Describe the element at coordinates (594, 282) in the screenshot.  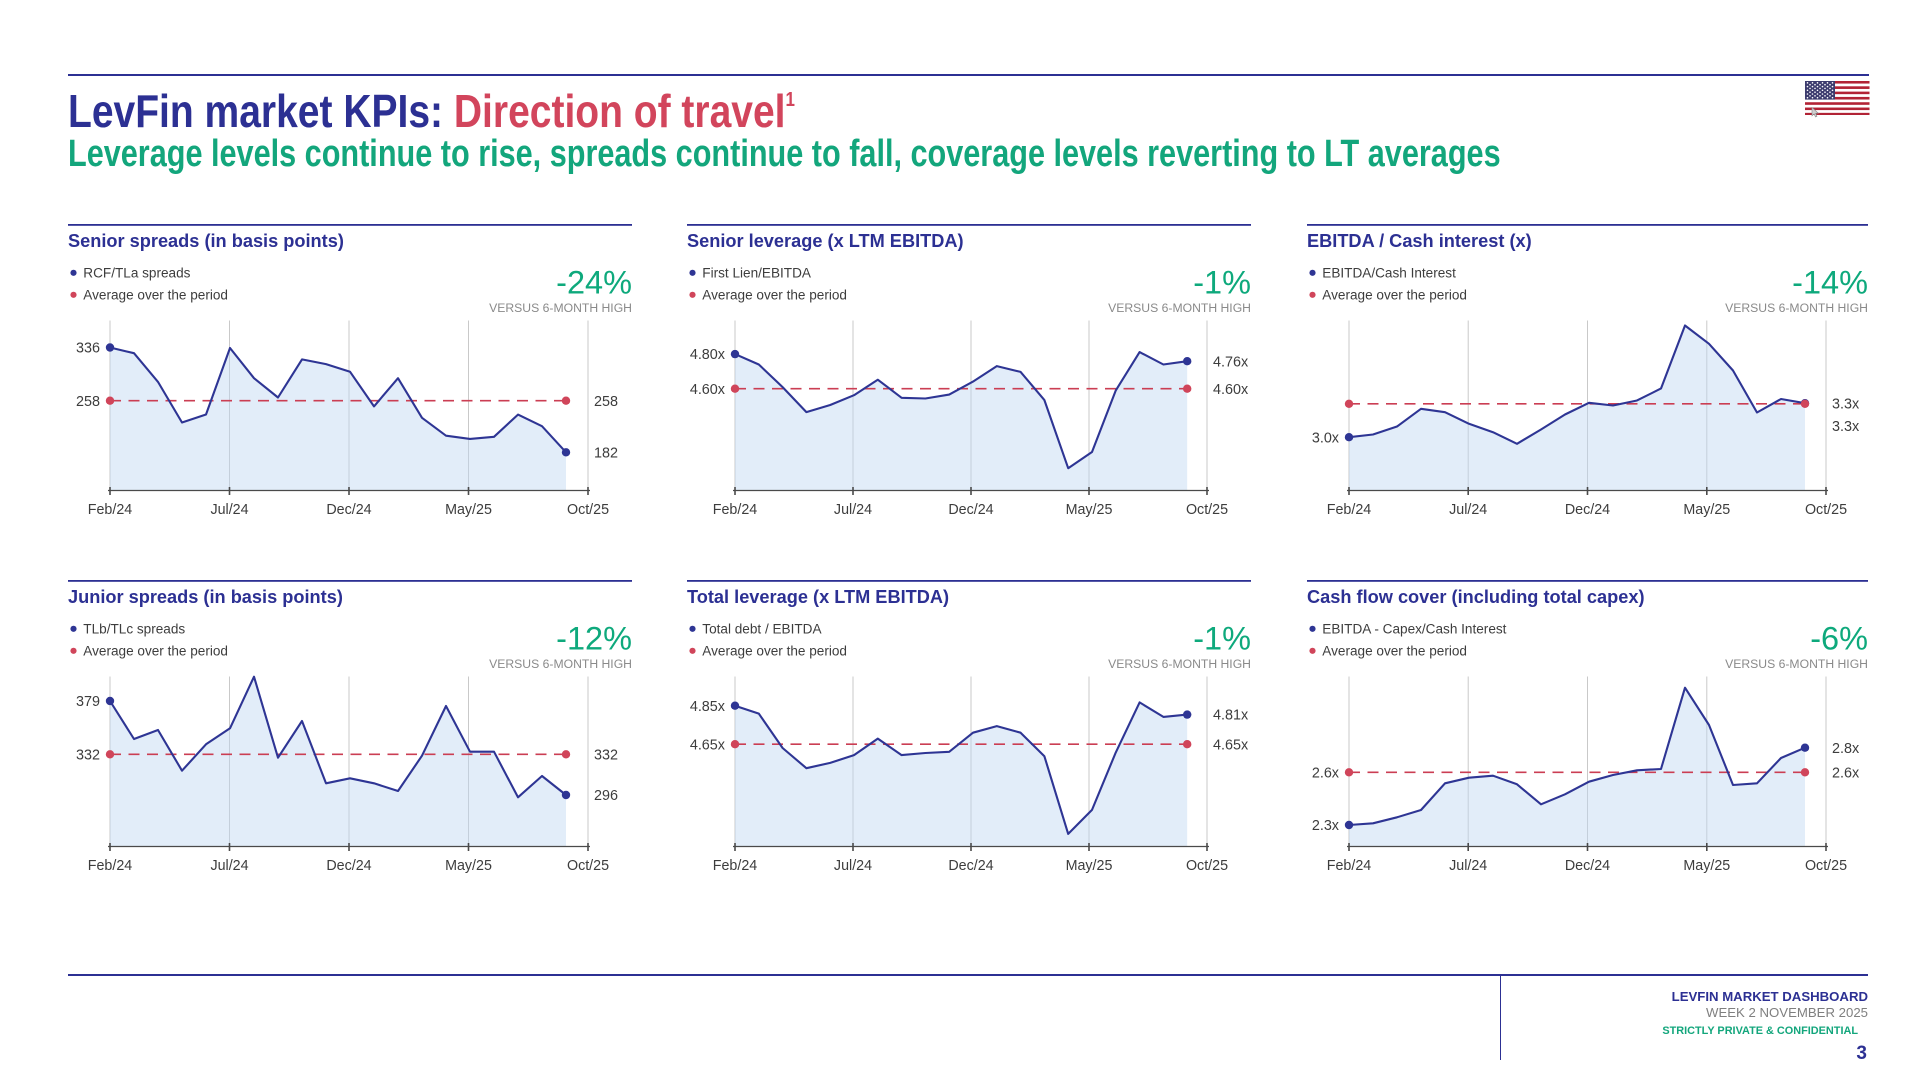
I see `svg-text: -24%` at that location.